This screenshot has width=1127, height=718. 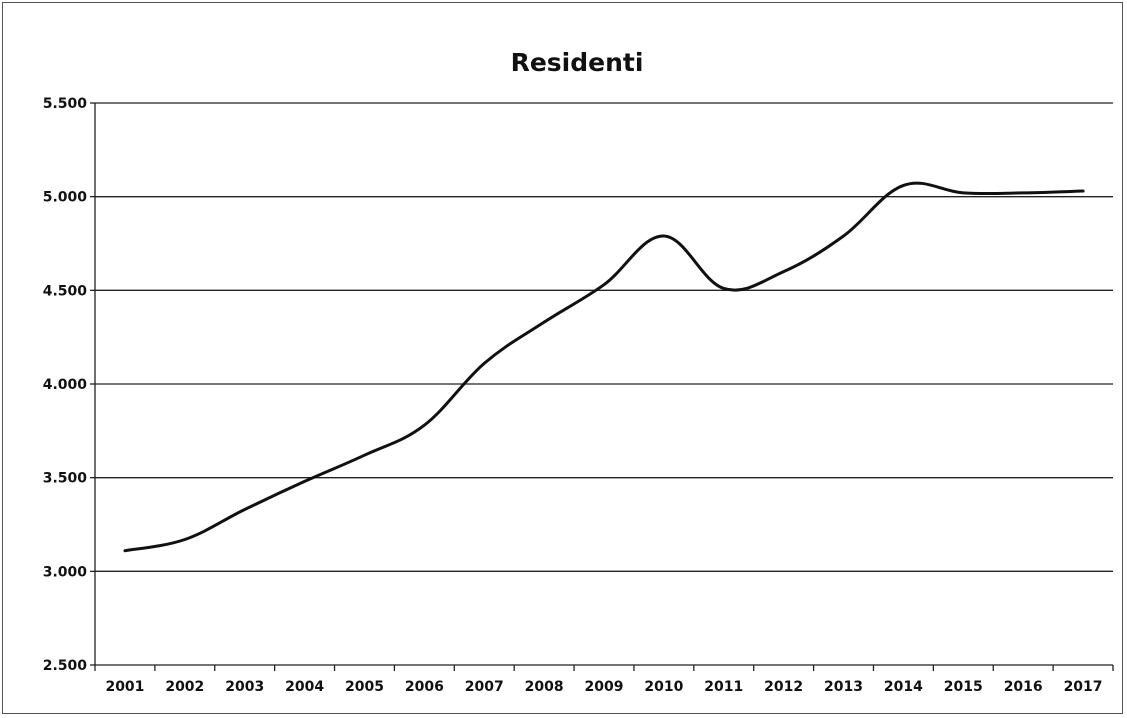 What do you see at coordinates (843, 687) in the screenshot?
I see `x-tick-label: 2013` at bounding box center [843, 687].